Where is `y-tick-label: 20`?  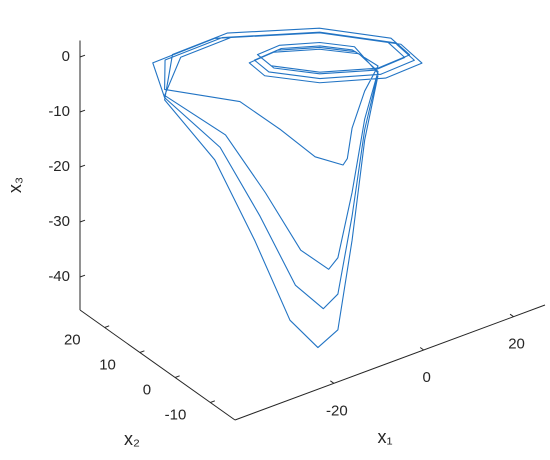 y-tick-label: 20 is located at coordinates (72, 339).